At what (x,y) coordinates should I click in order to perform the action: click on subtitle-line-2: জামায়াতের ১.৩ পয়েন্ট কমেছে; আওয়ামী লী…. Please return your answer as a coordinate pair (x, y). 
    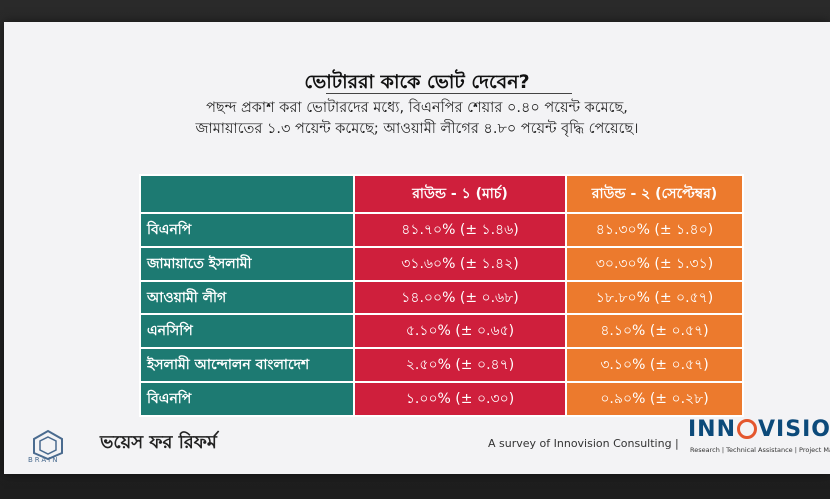
    Looking at the image, I should click on (417, 129).